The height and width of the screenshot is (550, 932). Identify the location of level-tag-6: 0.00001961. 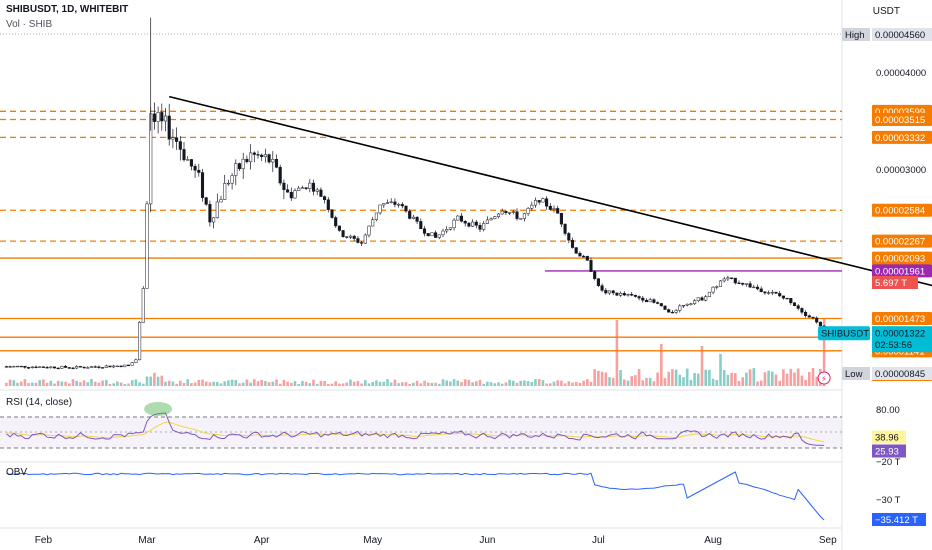
(900, 271).